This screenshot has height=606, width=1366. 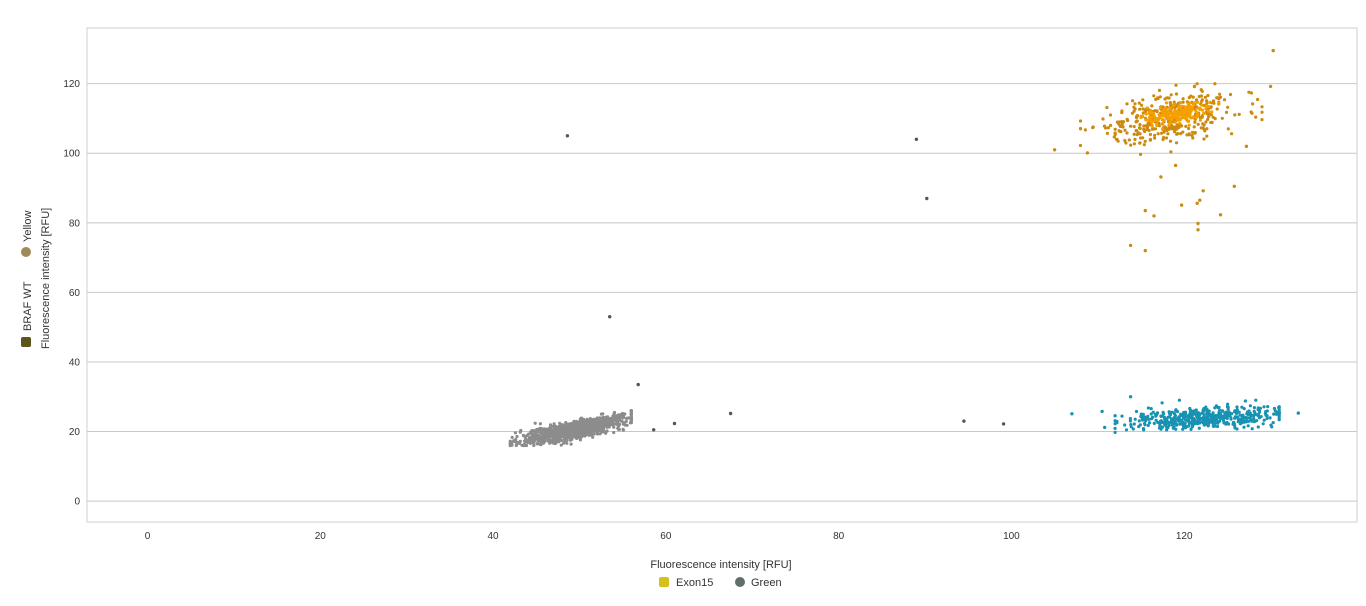 What do you see at coordinates (148, 536) in the screenshot?
I see `x-tick-label: 0` at bounding box center [148, 536].